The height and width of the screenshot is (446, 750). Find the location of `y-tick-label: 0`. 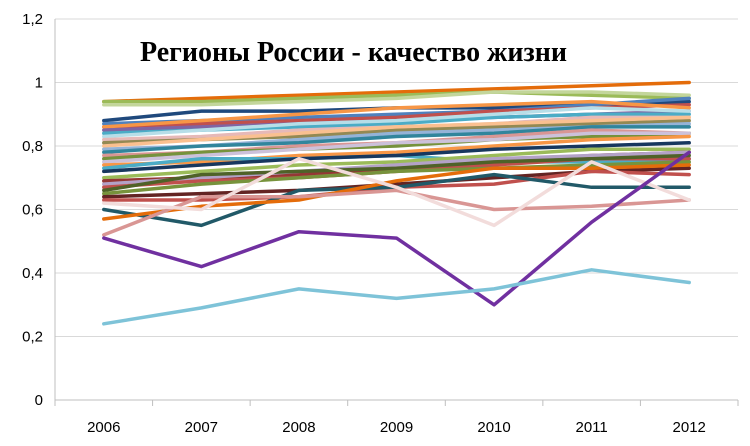

y-tick-label: 0 is located at coordinates (39, 400).